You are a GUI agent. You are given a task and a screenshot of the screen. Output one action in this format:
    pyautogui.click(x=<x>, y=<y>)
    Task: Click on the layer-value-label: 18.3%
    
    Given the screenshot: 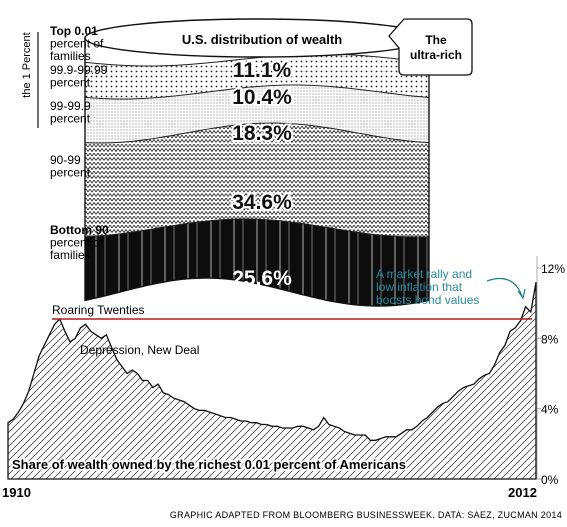 What is the action you would take?
    pyautogui.click(x=262, y=133)
    